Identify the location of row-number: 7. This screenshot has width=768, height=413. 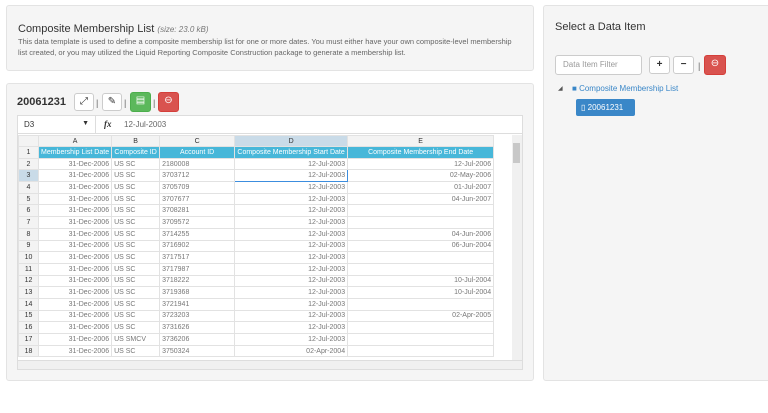
(28, 222).